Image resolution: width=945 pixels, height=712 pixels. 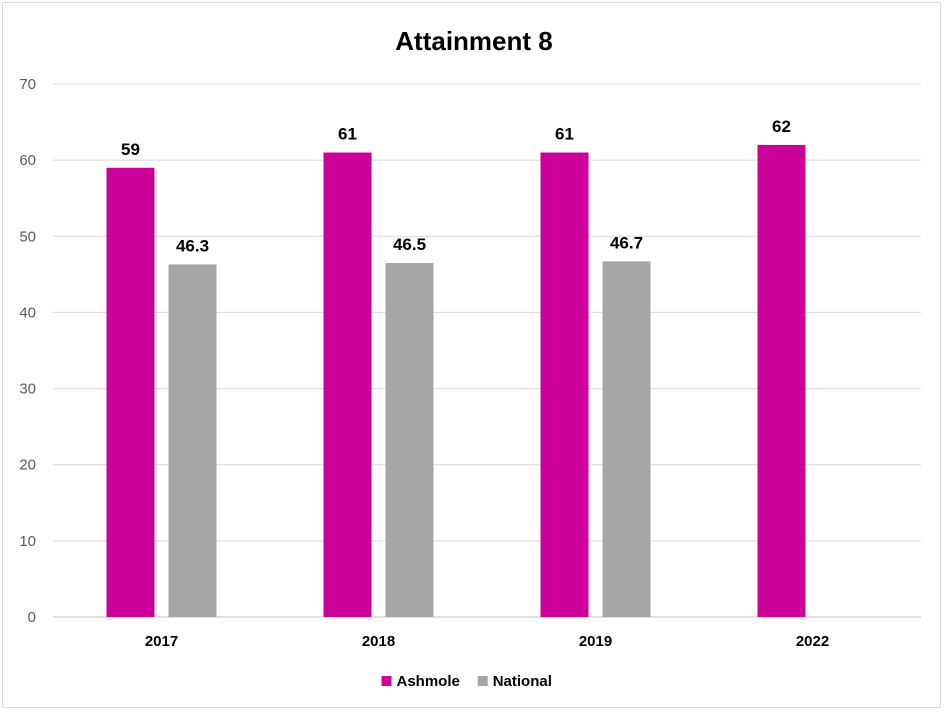 What do you see at coordinates (466, 681) in the screenshot?
I see `legend: Ashmole National` at bounding box center [466, 681].